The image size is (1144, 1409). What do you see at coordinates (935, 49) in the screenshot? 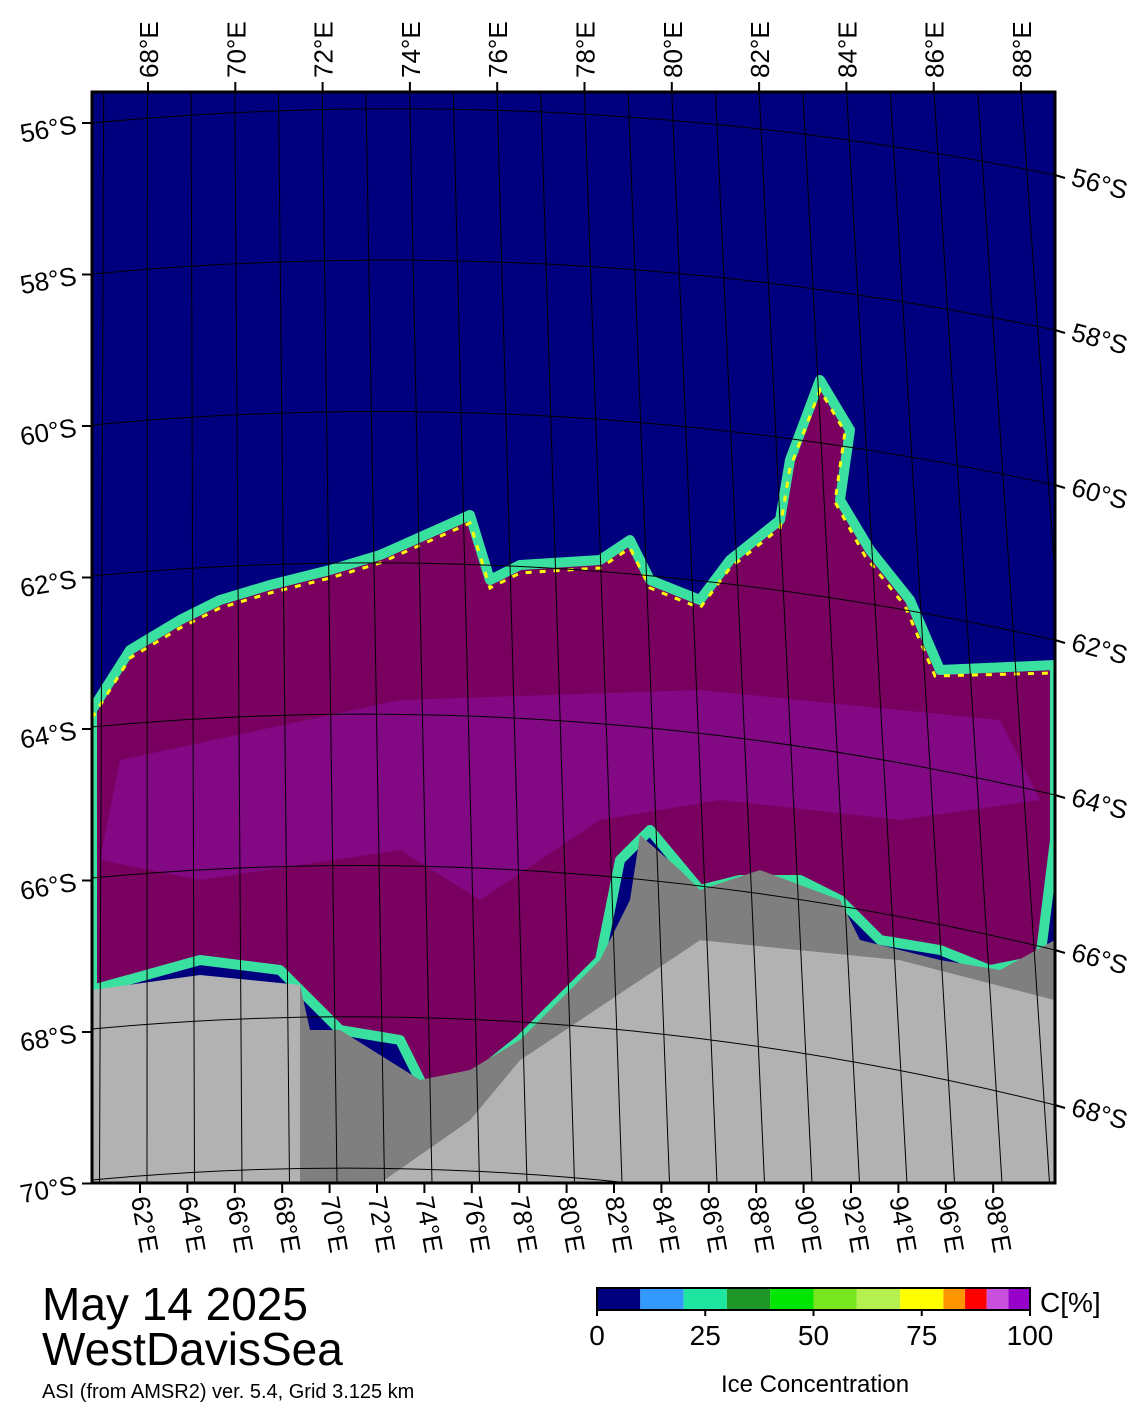
I see `top-lon-label: 86°E` at bounding box center [935, 49].